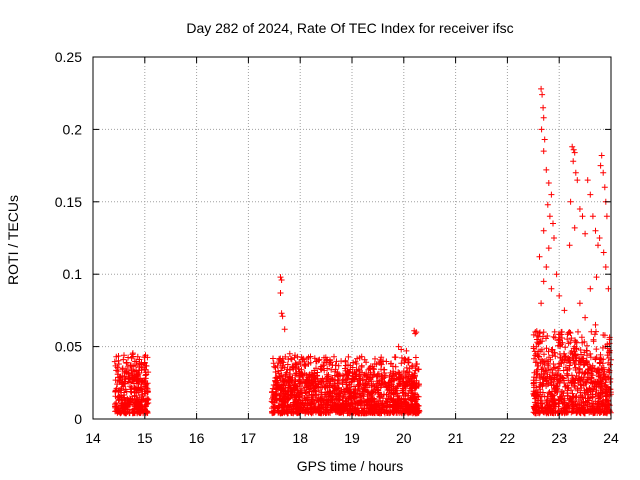 The width and height of the screenshot is (640, 480). Describe the element at coordinates (300, 438) in the screenshot. I see `x-tick-label: 18` at that location.